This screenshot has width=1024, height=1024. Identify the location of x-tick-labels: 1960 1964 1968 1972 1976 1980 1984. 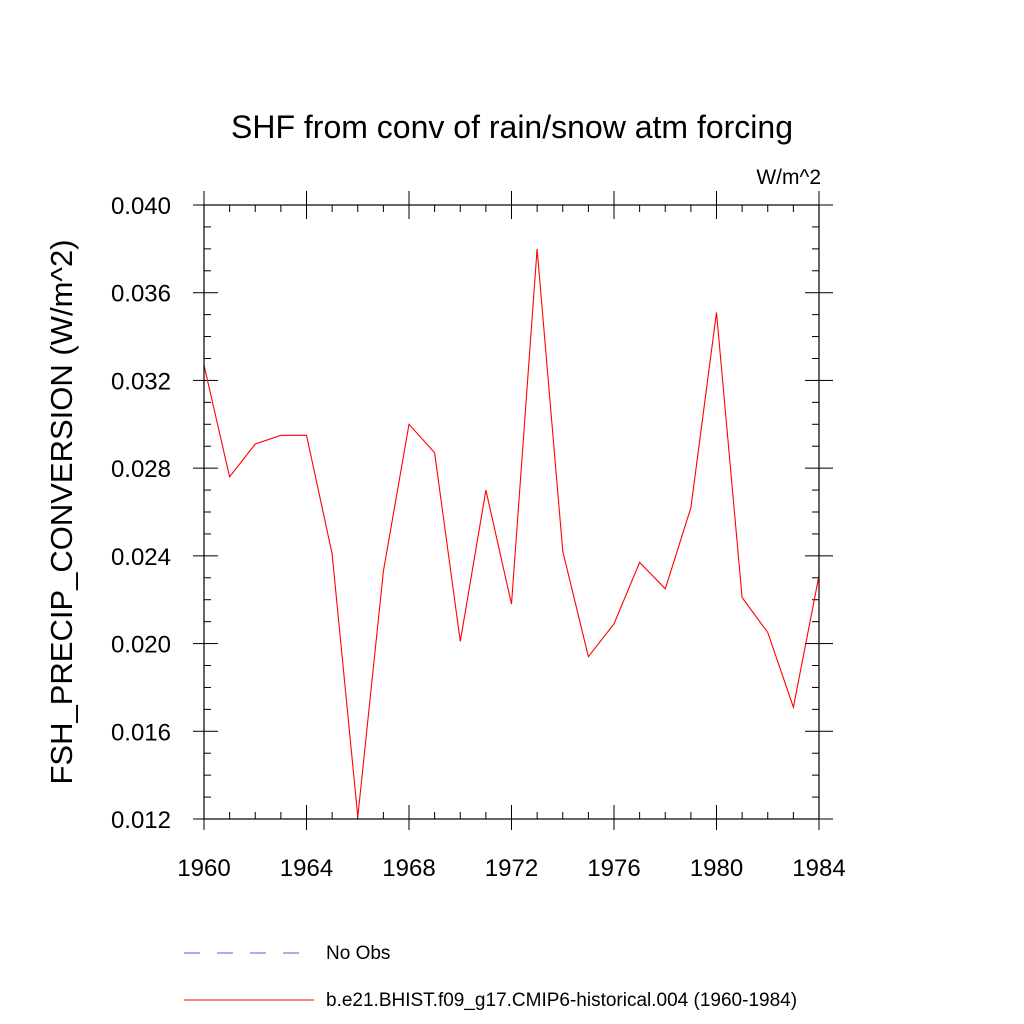
(511, 868).